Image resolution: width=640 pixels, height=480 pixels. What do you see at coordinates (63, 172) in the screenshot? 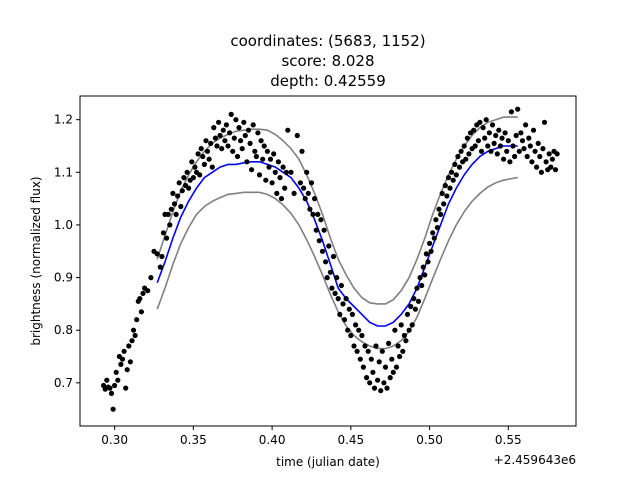
I see `y-tick-label: 1.1` at bounding box center [63, 172].